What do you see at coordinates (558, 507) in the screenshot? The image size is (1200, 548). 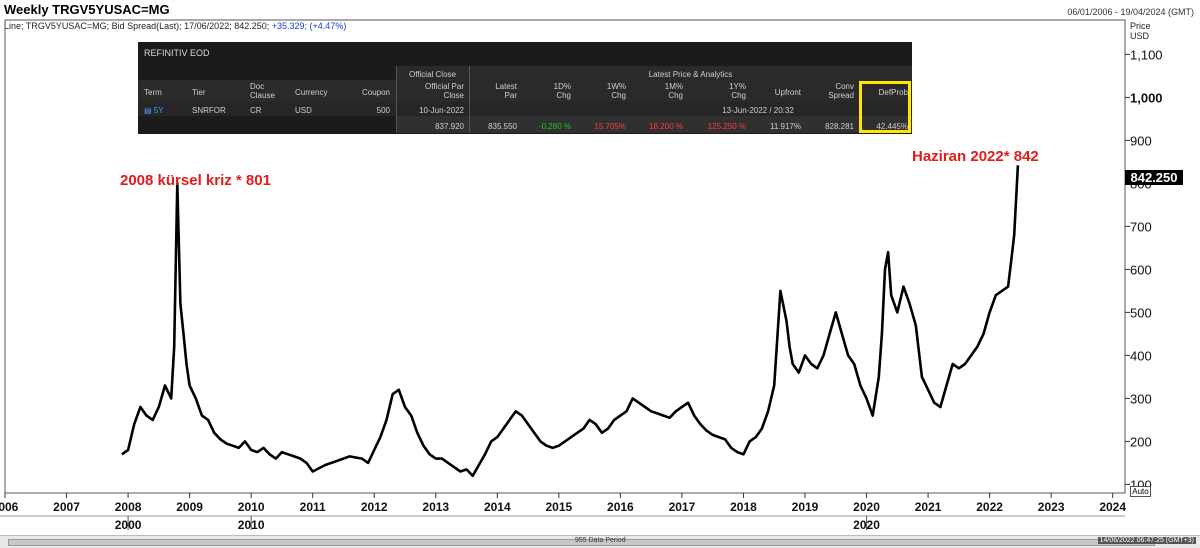 I see `x-tick-label: 2015` at bounding box center [558, 507].